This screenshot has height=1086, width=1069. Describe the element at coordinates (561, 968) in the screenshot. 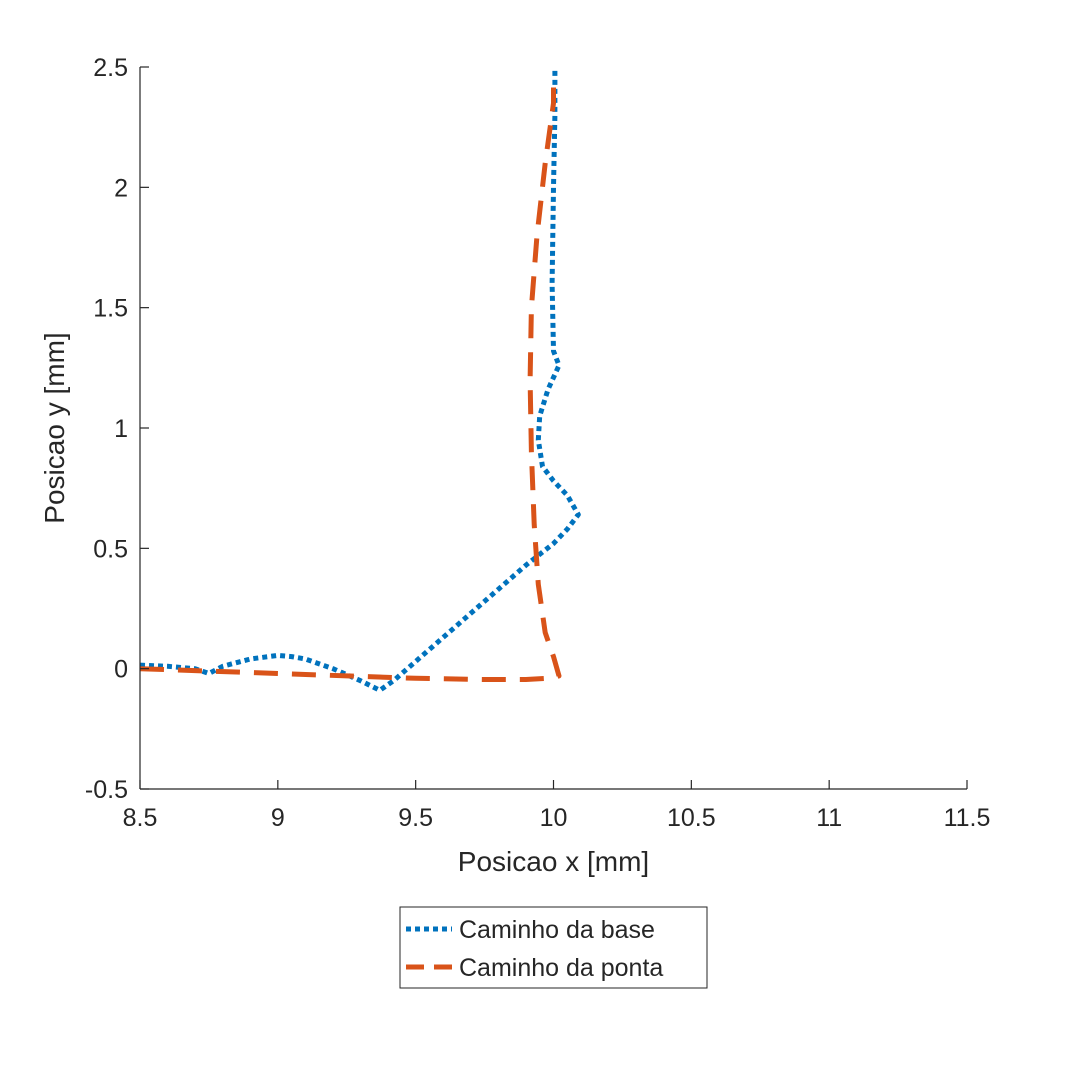

I see `legend-label-ponta: Caminho da ponta` at that location.